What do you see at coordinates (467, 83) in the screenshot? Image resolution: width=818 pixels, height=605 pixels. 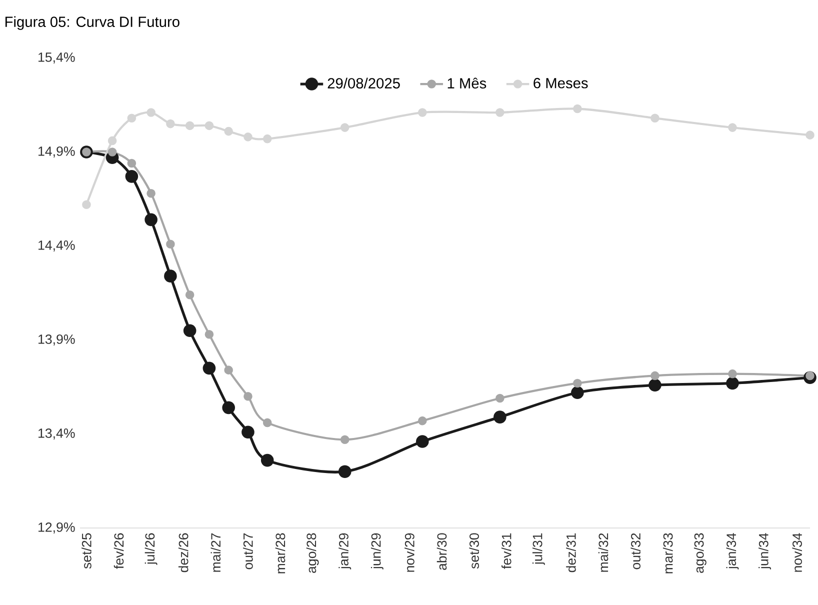 I see `legend-label: 1 Mês` at bounding box center [467, 83].